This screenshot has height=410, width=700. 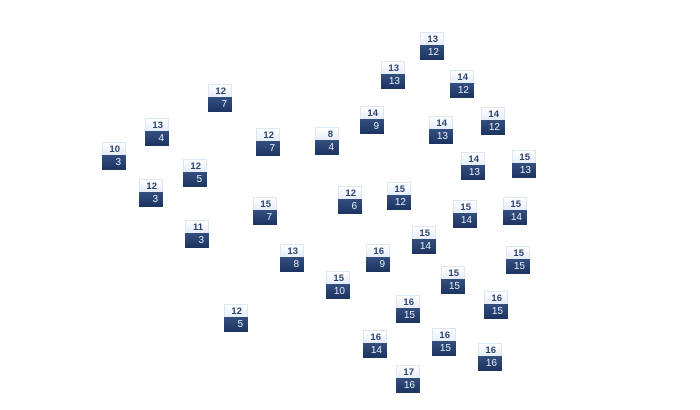 I want to click on node: 15 7, so click(x=265, y=211).